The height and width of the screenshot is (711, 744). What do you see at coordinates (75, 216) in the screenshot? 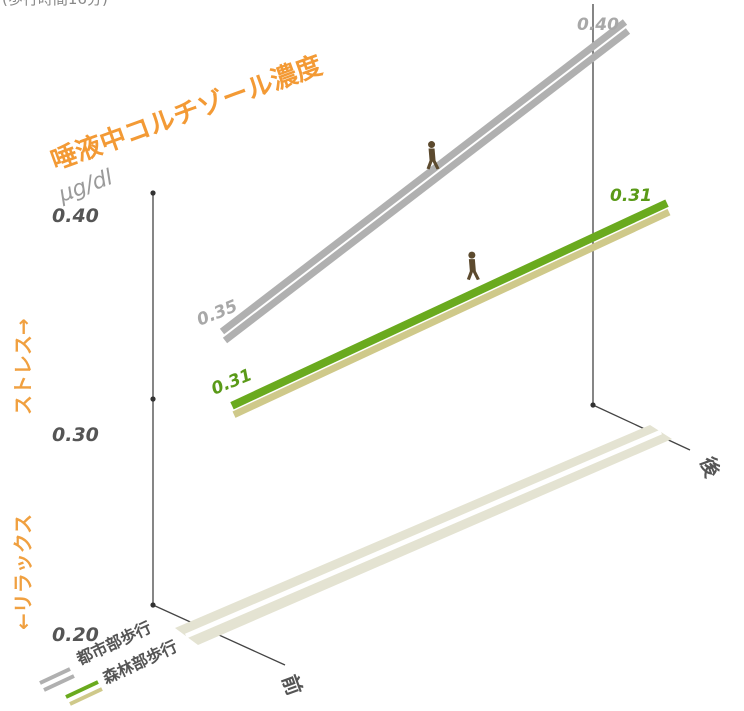
I see `y-tick-label: 0.40` at bounding box center [75, 216].